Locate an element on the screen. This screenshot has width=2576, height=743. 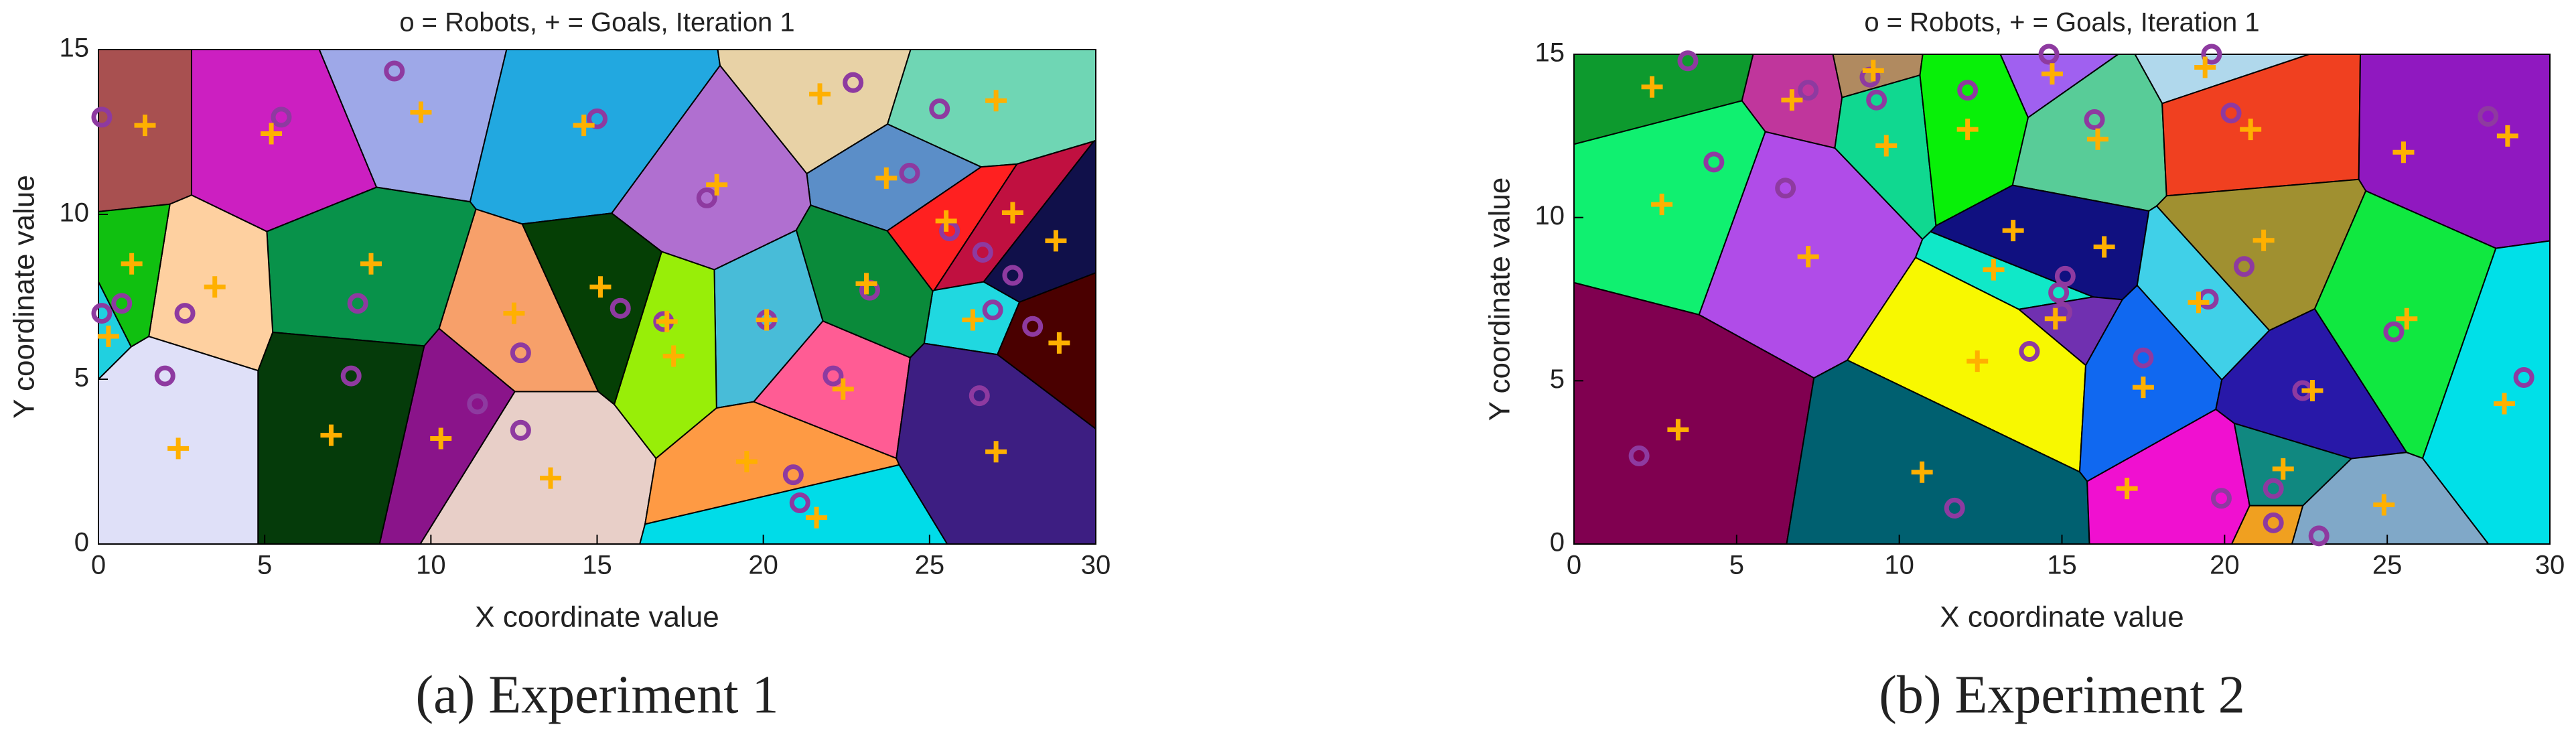
y-tick-label: 10 is located at coordinates (1550, 215).